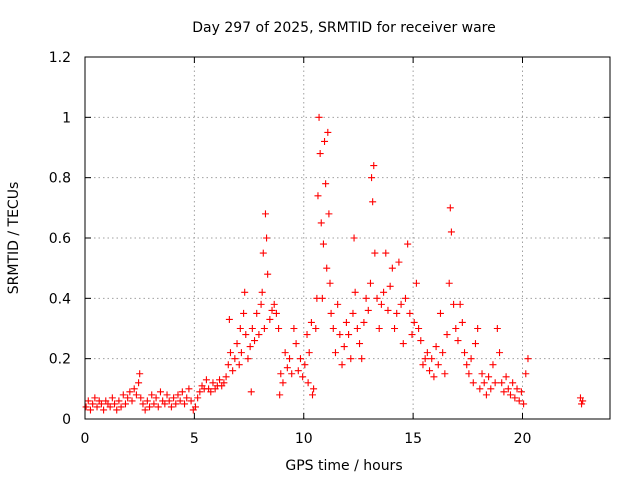 This screenshot has width=640, height=480. I want to click on y-tick-label: 0.4, so click(60, 299).